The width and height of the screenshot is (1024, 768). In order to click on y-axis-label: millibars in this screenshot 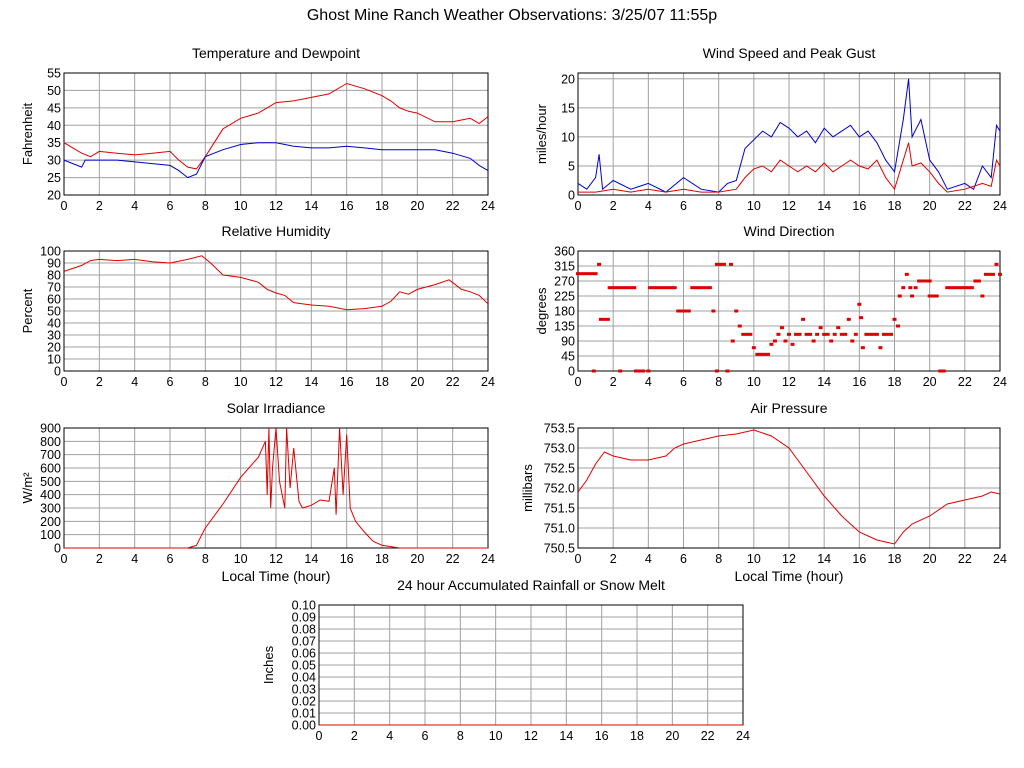, I will do `click(527, 488)`.